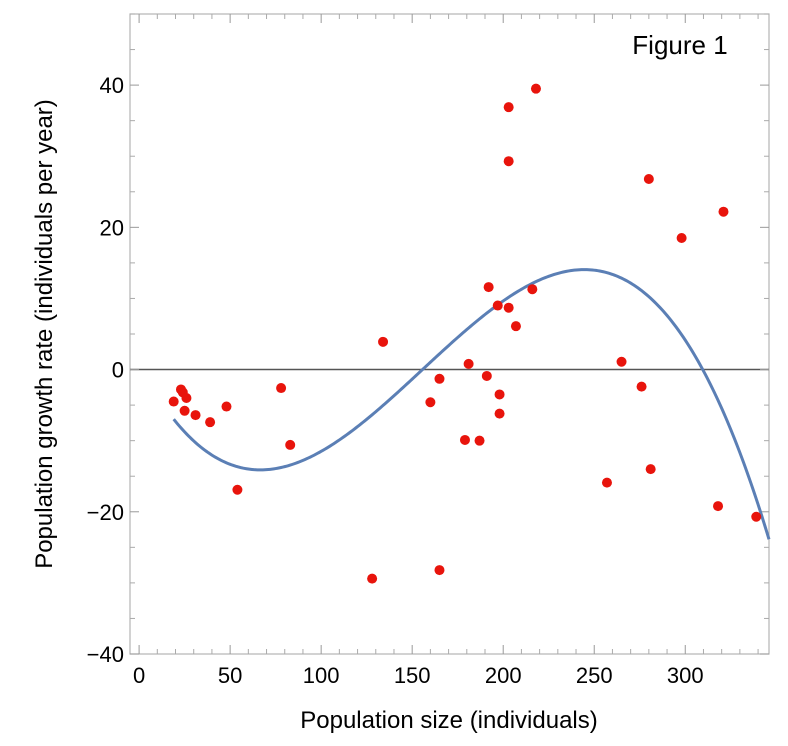 The height and width of the screenshot is (746, 788). What do you see at coordinates (449, 720) in the screenshot?
I see `x-axis-title: Population size (individuals)` at bounding box center [449, 720].